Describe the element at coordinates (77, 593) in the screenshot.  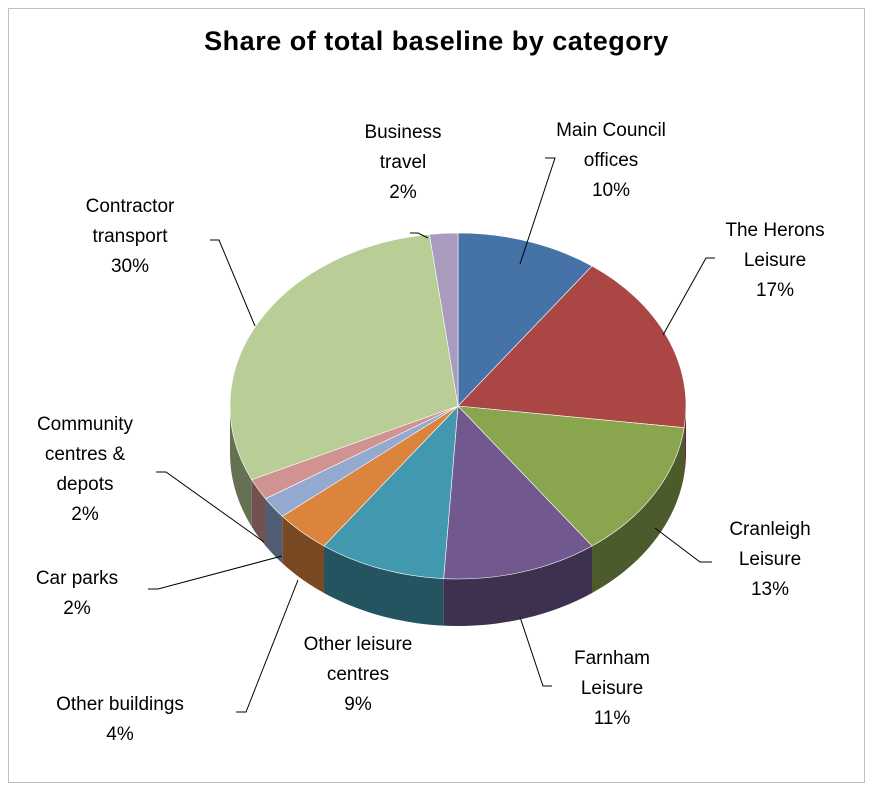
I see `data-label-6: Car parks 2%` at that location.